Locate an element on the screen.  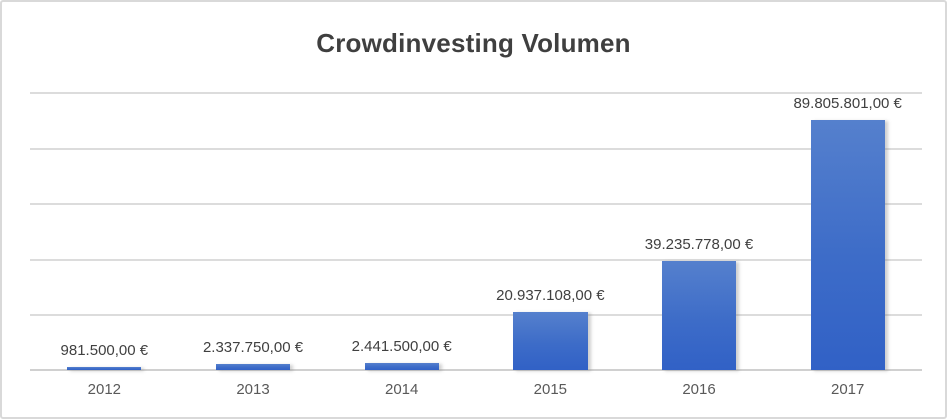
bar-column-2014: 2.441.500,00 € is located at coordinates (401, 231).